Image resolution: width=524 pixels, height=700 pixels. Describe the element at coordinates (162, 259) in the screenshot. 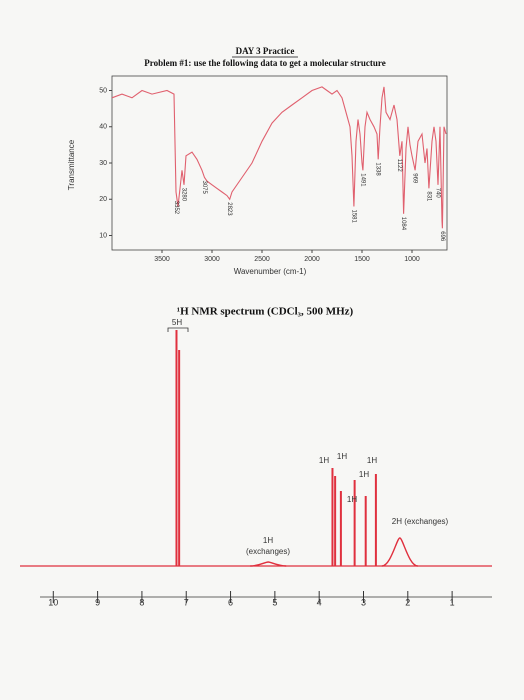

I see `x-tick-label: 3500` at that location.